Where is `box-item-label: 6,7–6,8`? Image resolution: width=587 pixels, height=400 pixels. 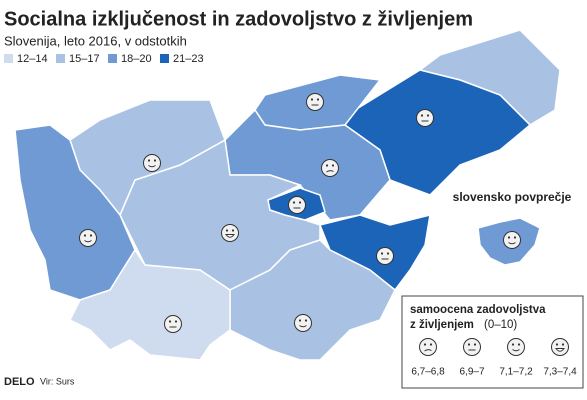
box-item-label: 6,7–6,8 is located at coordinates (428, 372).